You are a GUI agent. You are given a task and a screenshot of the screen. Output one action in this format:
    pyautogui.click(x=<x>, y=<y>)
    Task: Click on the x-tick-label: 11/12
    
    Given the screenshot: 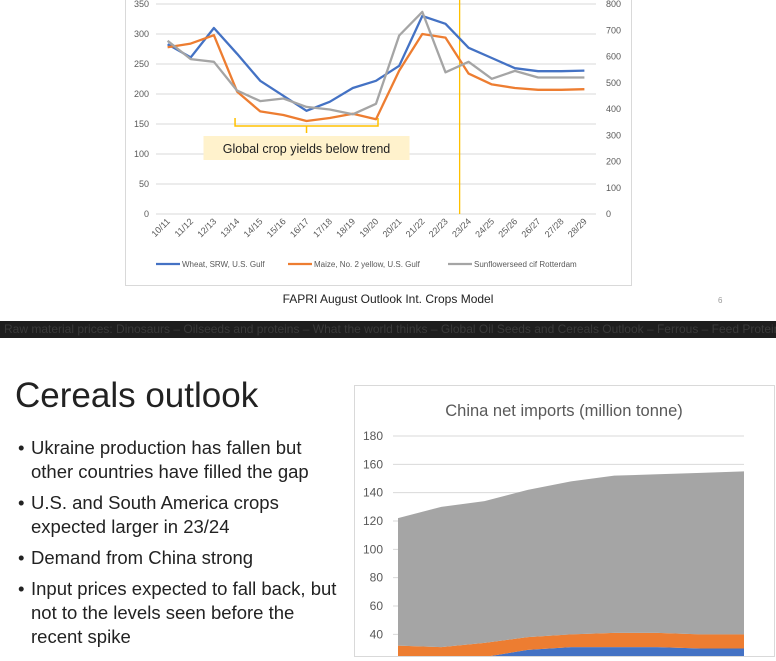 What is the action you would take?
    pyautogui.click(x=184, y=227)
    